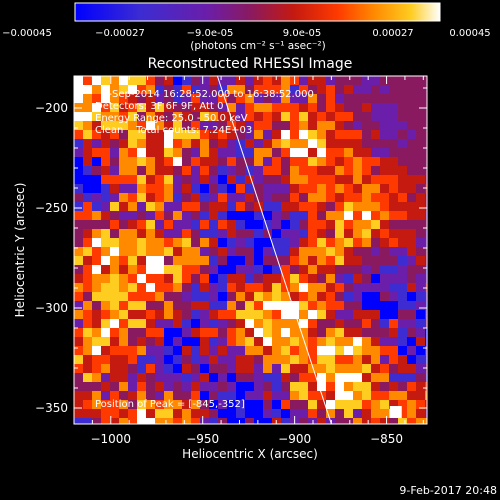 The width and height of the screenshot is (500, 500). What do you see at coordinates (202, 439) in the screenshot?
I see `x-tick-label: −950` at bounding box center [202, 439].